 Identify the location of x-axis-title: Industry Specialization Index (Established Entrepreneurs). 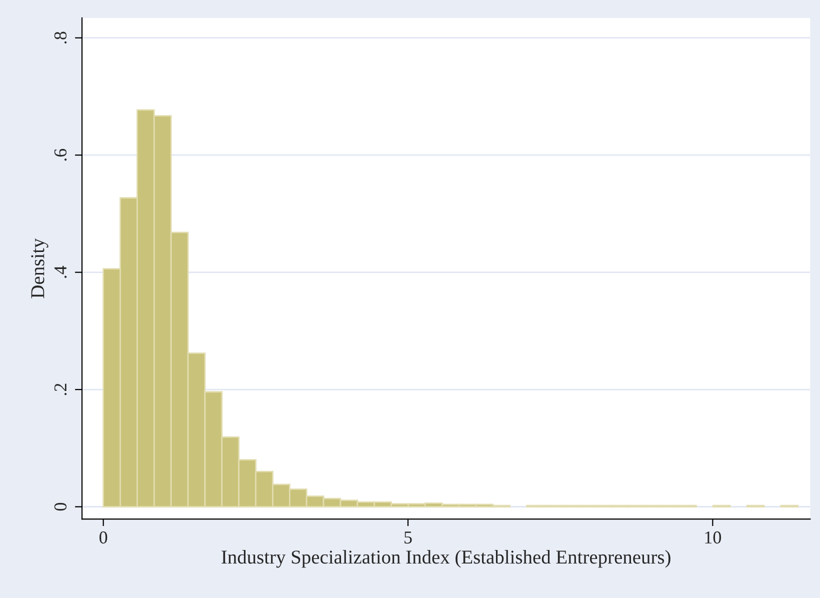
(446, 559).